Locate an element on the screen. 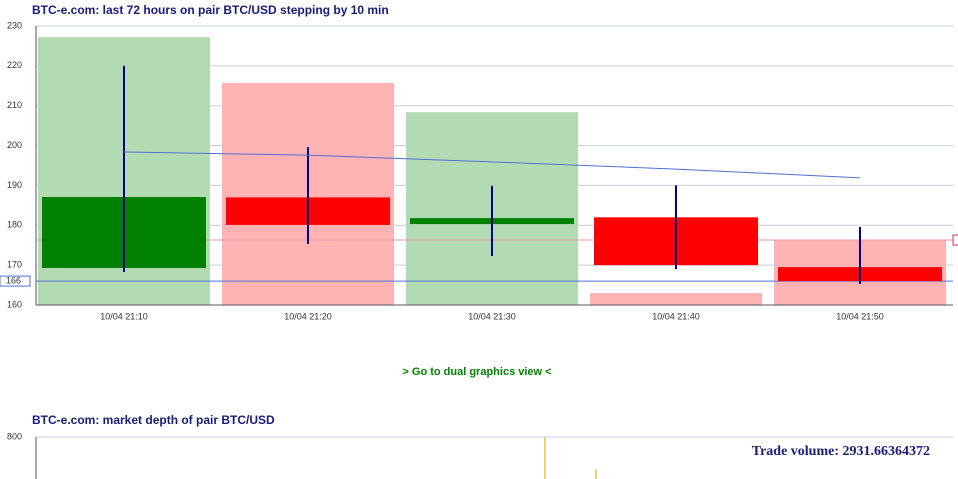 This screenshot has height=479, width=958. x-tick-label: 10/04 21:50 is located at coordinates (860, 316).